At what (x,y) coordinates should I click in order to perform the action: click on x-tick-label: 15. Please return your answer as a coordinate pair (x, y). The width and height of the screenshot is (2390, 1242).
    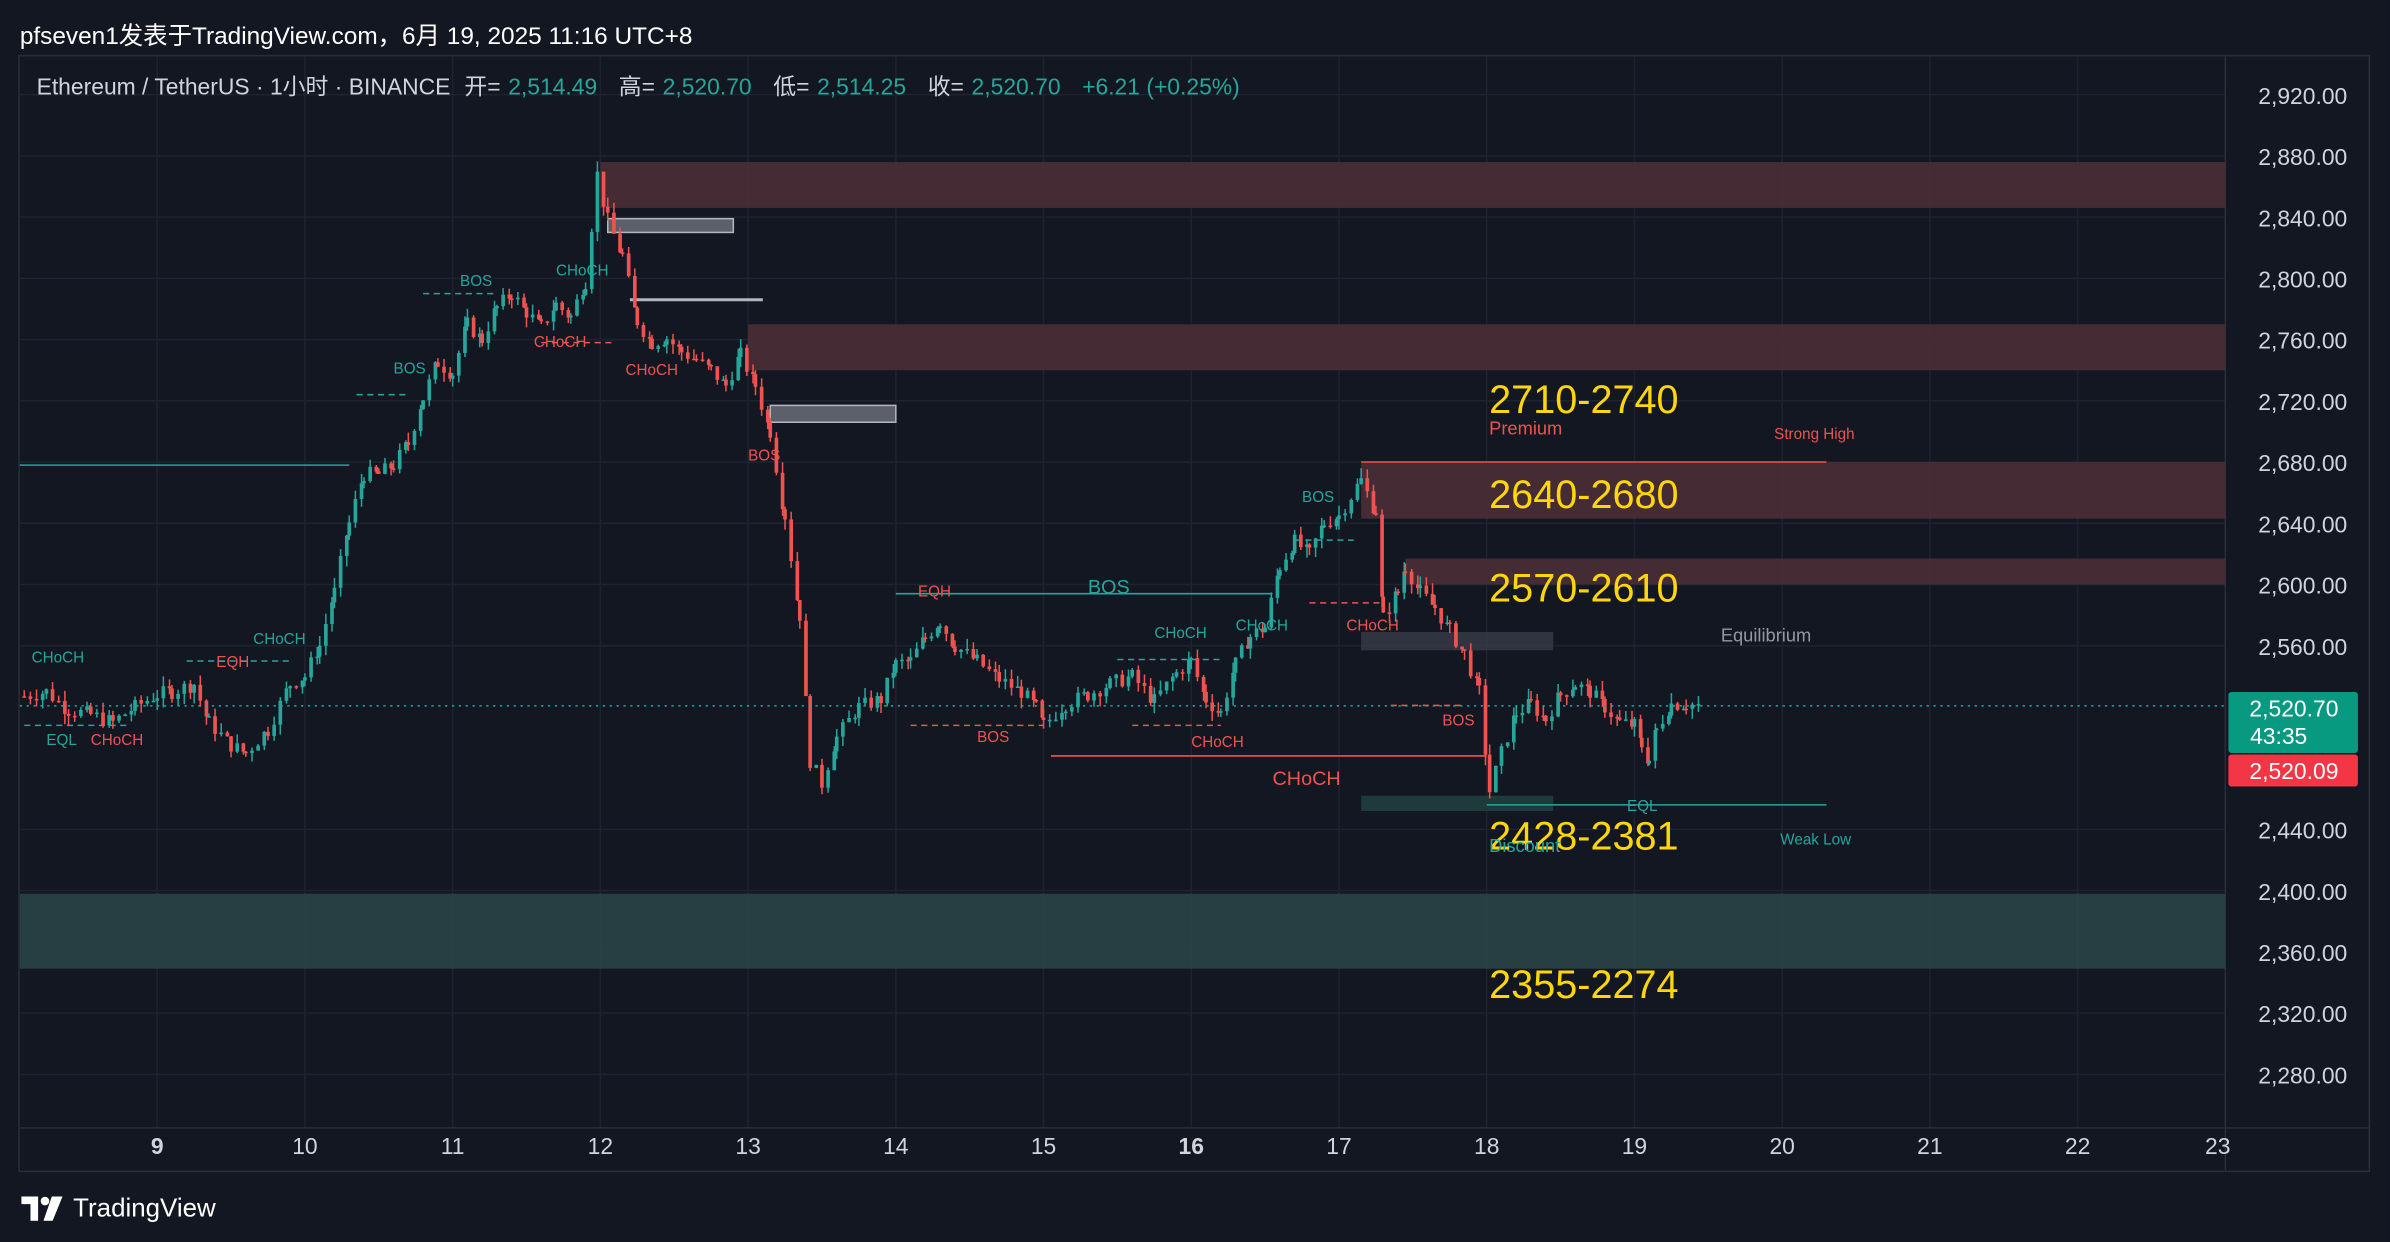
    Looking at the image, I should click on (1043, 1146).